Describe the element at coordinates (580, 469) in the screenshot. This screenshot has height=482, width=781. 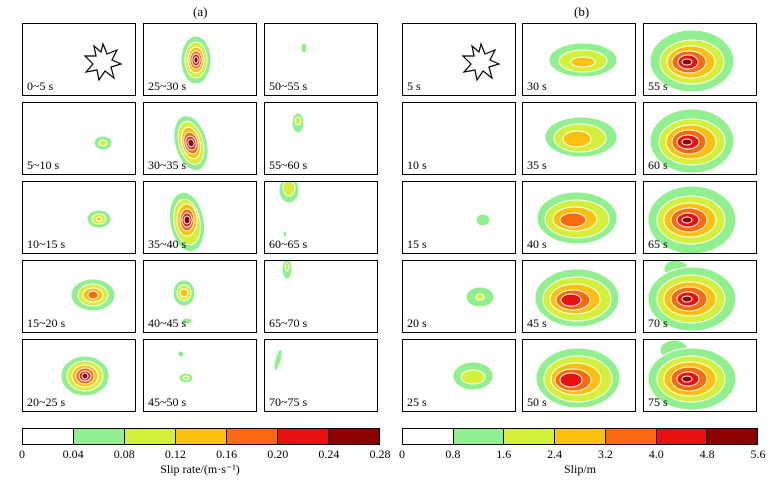
I see `colorbar-b-title: Slip/m` at that location.